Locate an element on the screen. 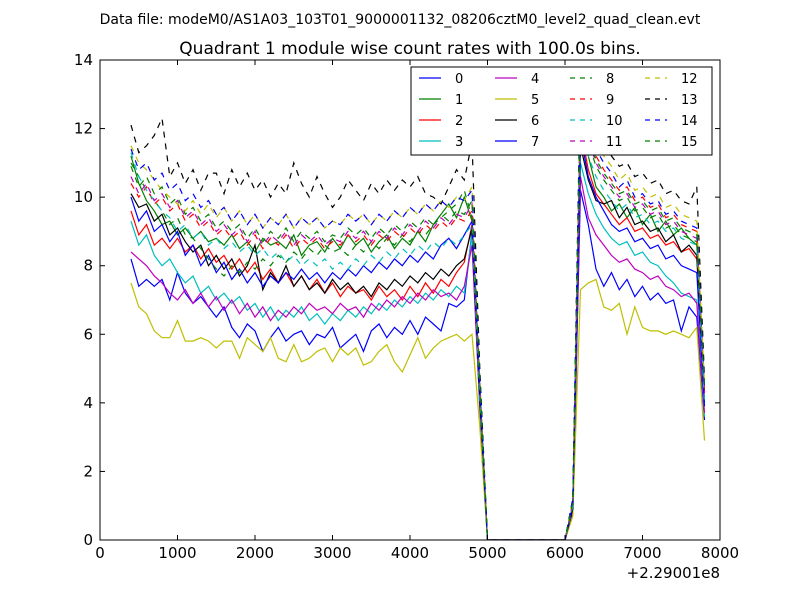  x-tick-label: 4000 is located at coordinates (410, 553).